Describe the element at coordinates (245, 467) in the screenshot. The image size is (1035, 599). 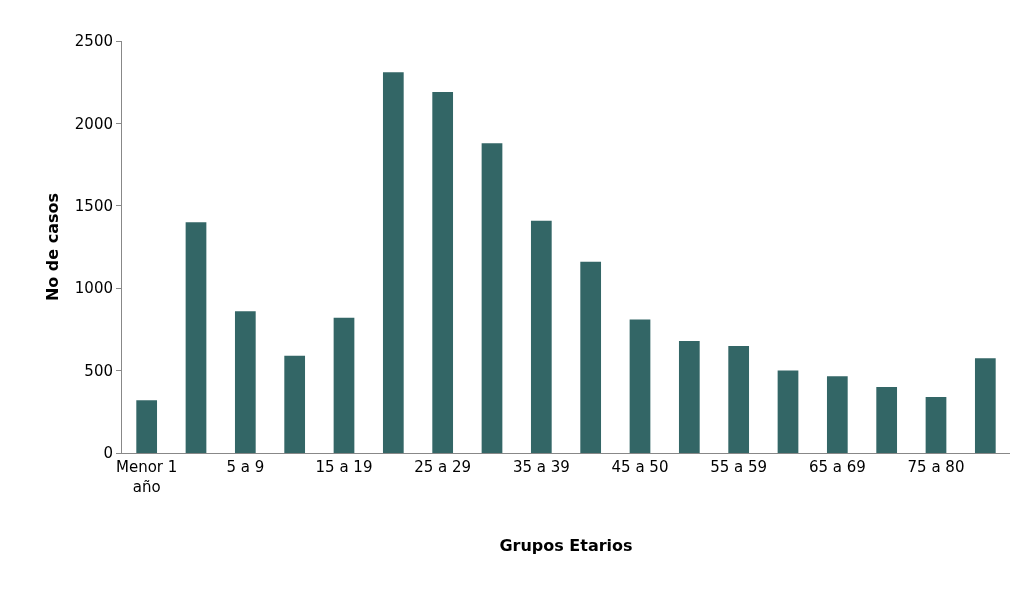
I see `x-tick-label: 5 a 9` at that location.